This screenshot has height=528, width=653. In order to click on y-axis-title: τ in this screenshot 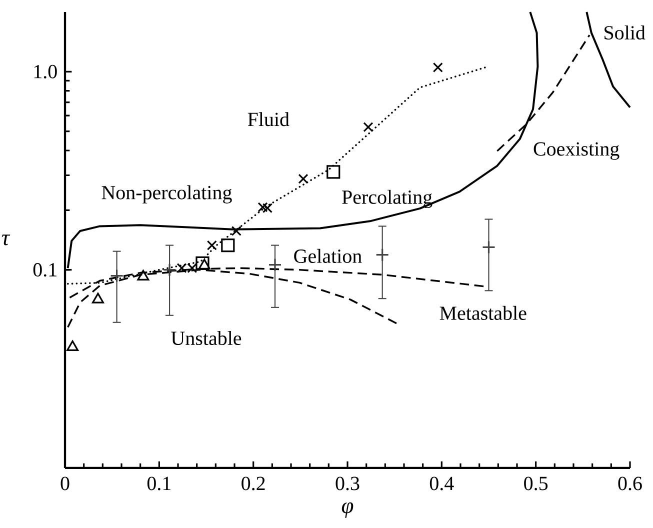, I will do `click(6, 240)`.